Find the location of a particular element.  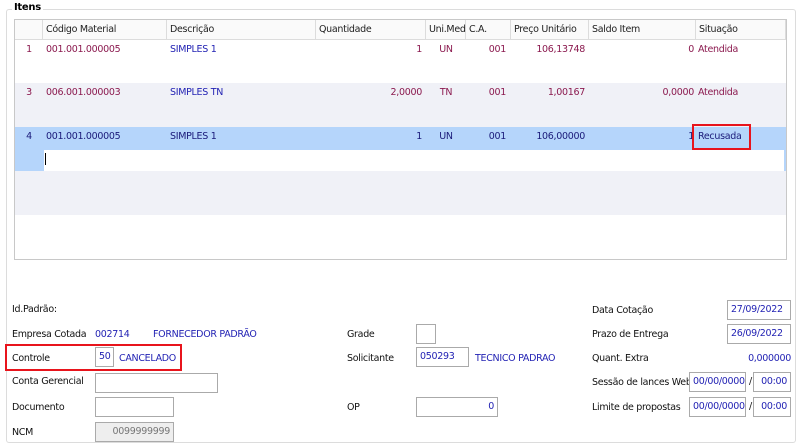

header-preco: Preço Unitário is located at coordinates (550, 30).